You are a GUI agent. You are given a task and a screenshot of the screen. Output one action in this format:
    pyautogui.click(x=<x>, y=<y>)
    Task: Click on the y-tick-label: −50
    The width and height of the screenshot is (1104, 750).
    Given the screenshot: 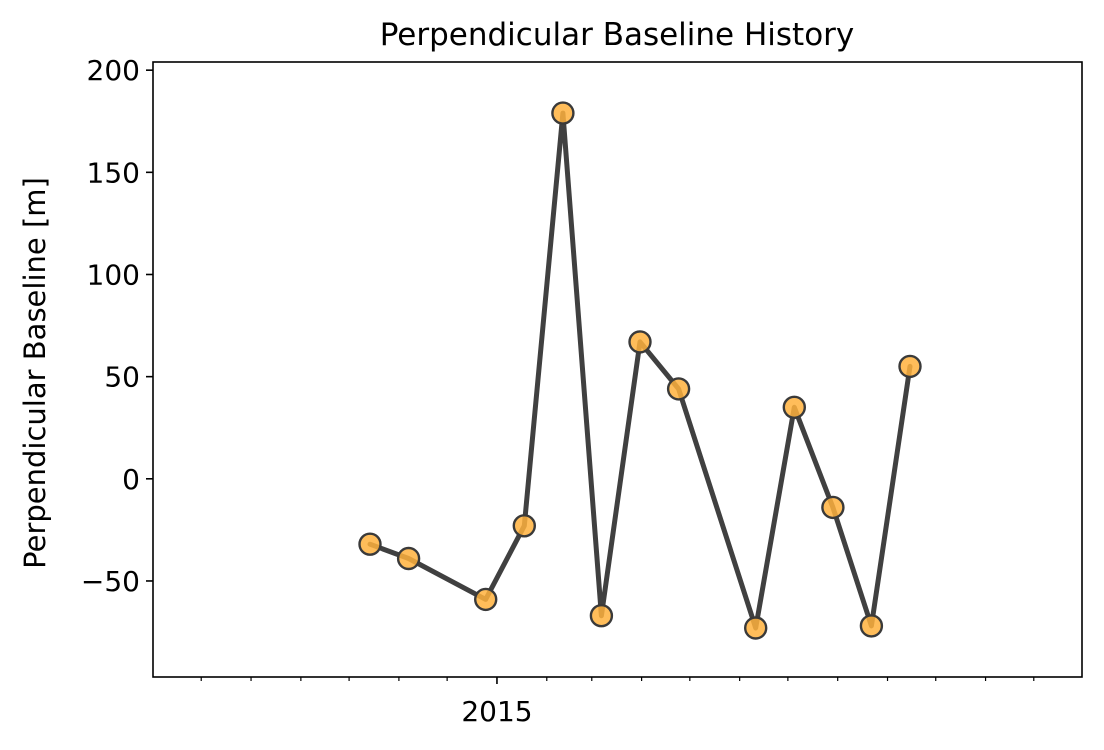 What is the action you would take?
    pyautogui.click(x=110, y=581)
    